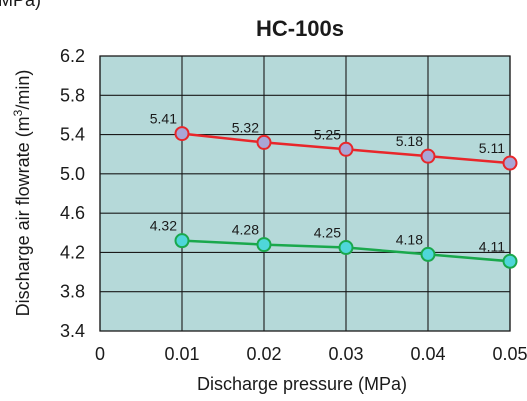  Describe the element at coordinates (20, 5) in the screenshot. I see `corner-unit-label: (MPa)` at that location.